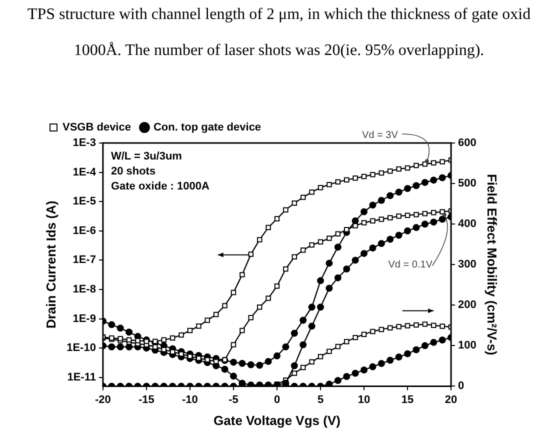 This screenshot has height=435, width=558. What do you see at coordinates (96, 128) in the screenshot?
I see `legend-label: VSGB device` at bounding box center [96, 128].